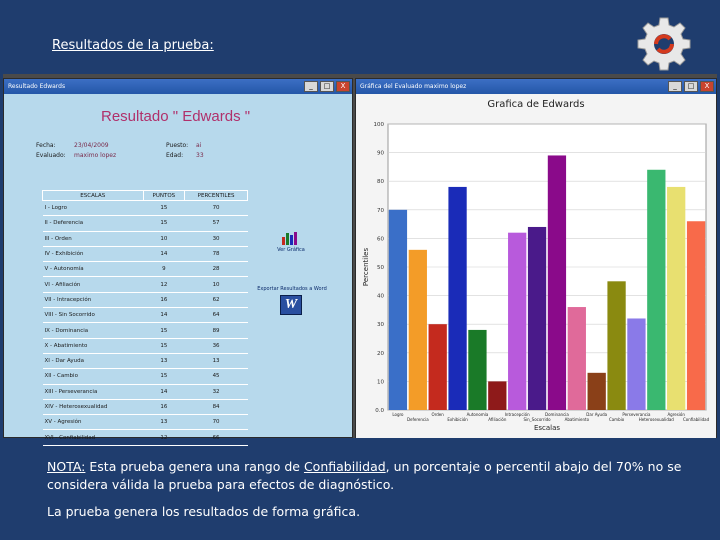 This screenshot has height=540, width=720. What do you see at coordinates (291, 250) in the screenshot?
I see `ver-grafica-link: Ver Gráfica` at bounding box center [291, 250].